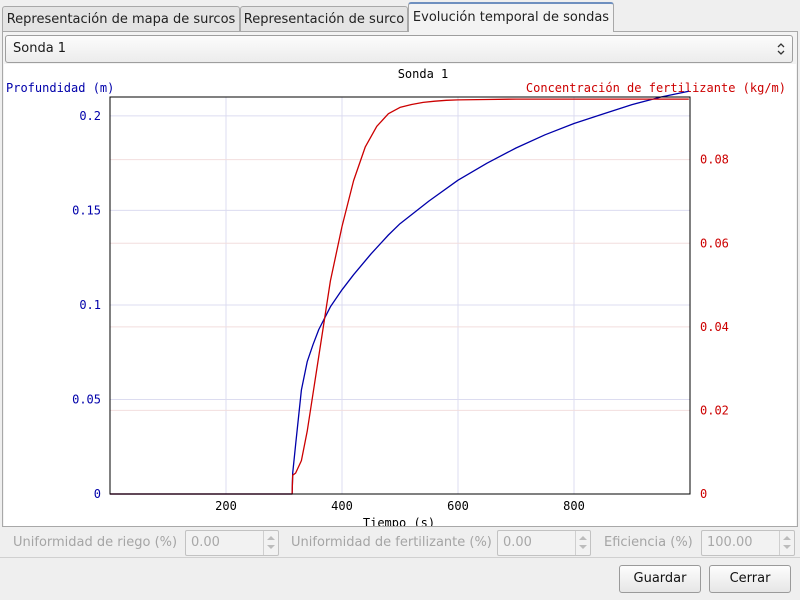  I want to click on x-tick-label: 400, so click(342, 506).